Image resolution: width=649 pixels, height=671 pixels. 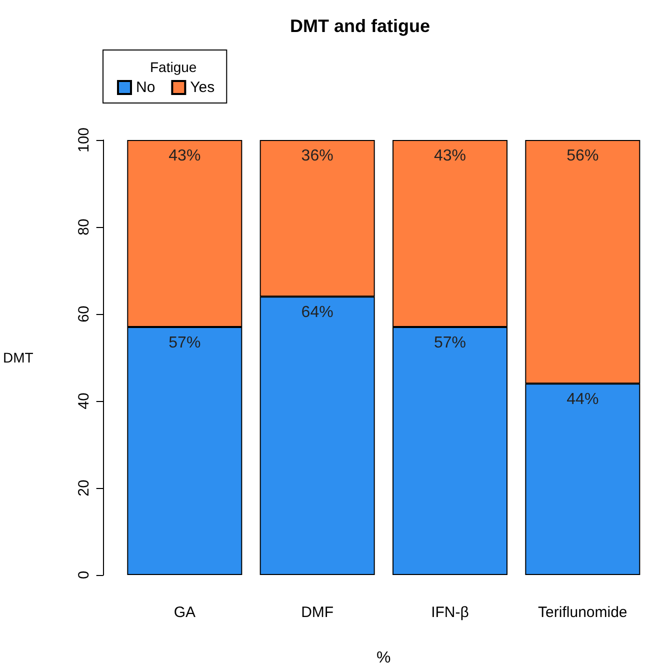 I want to click on y-tick-label: 40, so click(x=83, y=401).